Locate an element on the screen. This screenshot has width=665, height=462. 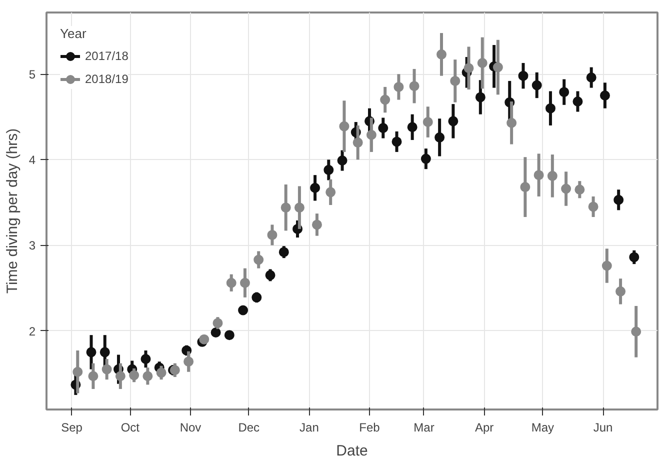
x-tick-label: Sep is located at coordinates (72, 427).